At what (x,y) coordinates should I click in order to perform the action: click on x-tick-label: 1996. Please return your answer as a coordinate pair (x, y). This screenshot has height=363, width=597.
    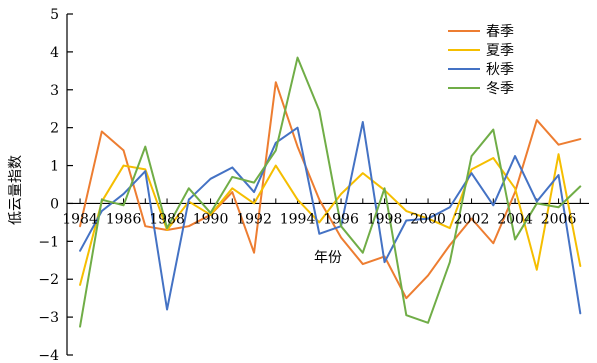
    Looking at the image, I should click on (341, 219).